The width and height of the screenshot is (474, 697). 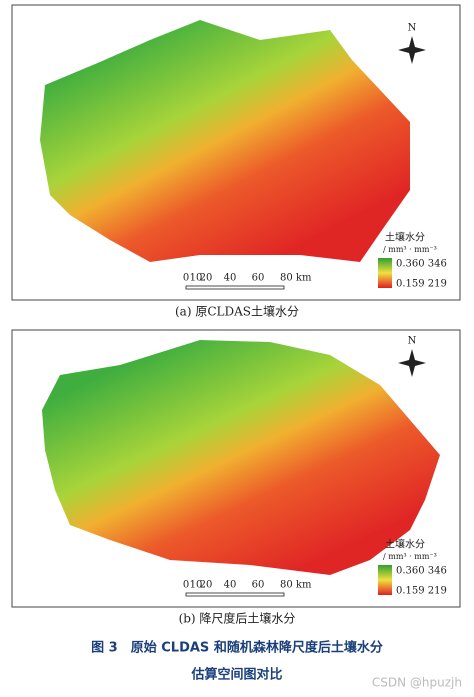 What do you see at coordinates (237, 311) in the screenshot?
I see `panel-caption: (a) 原CLDAS土壤水分` at bounding box center [237, 311].